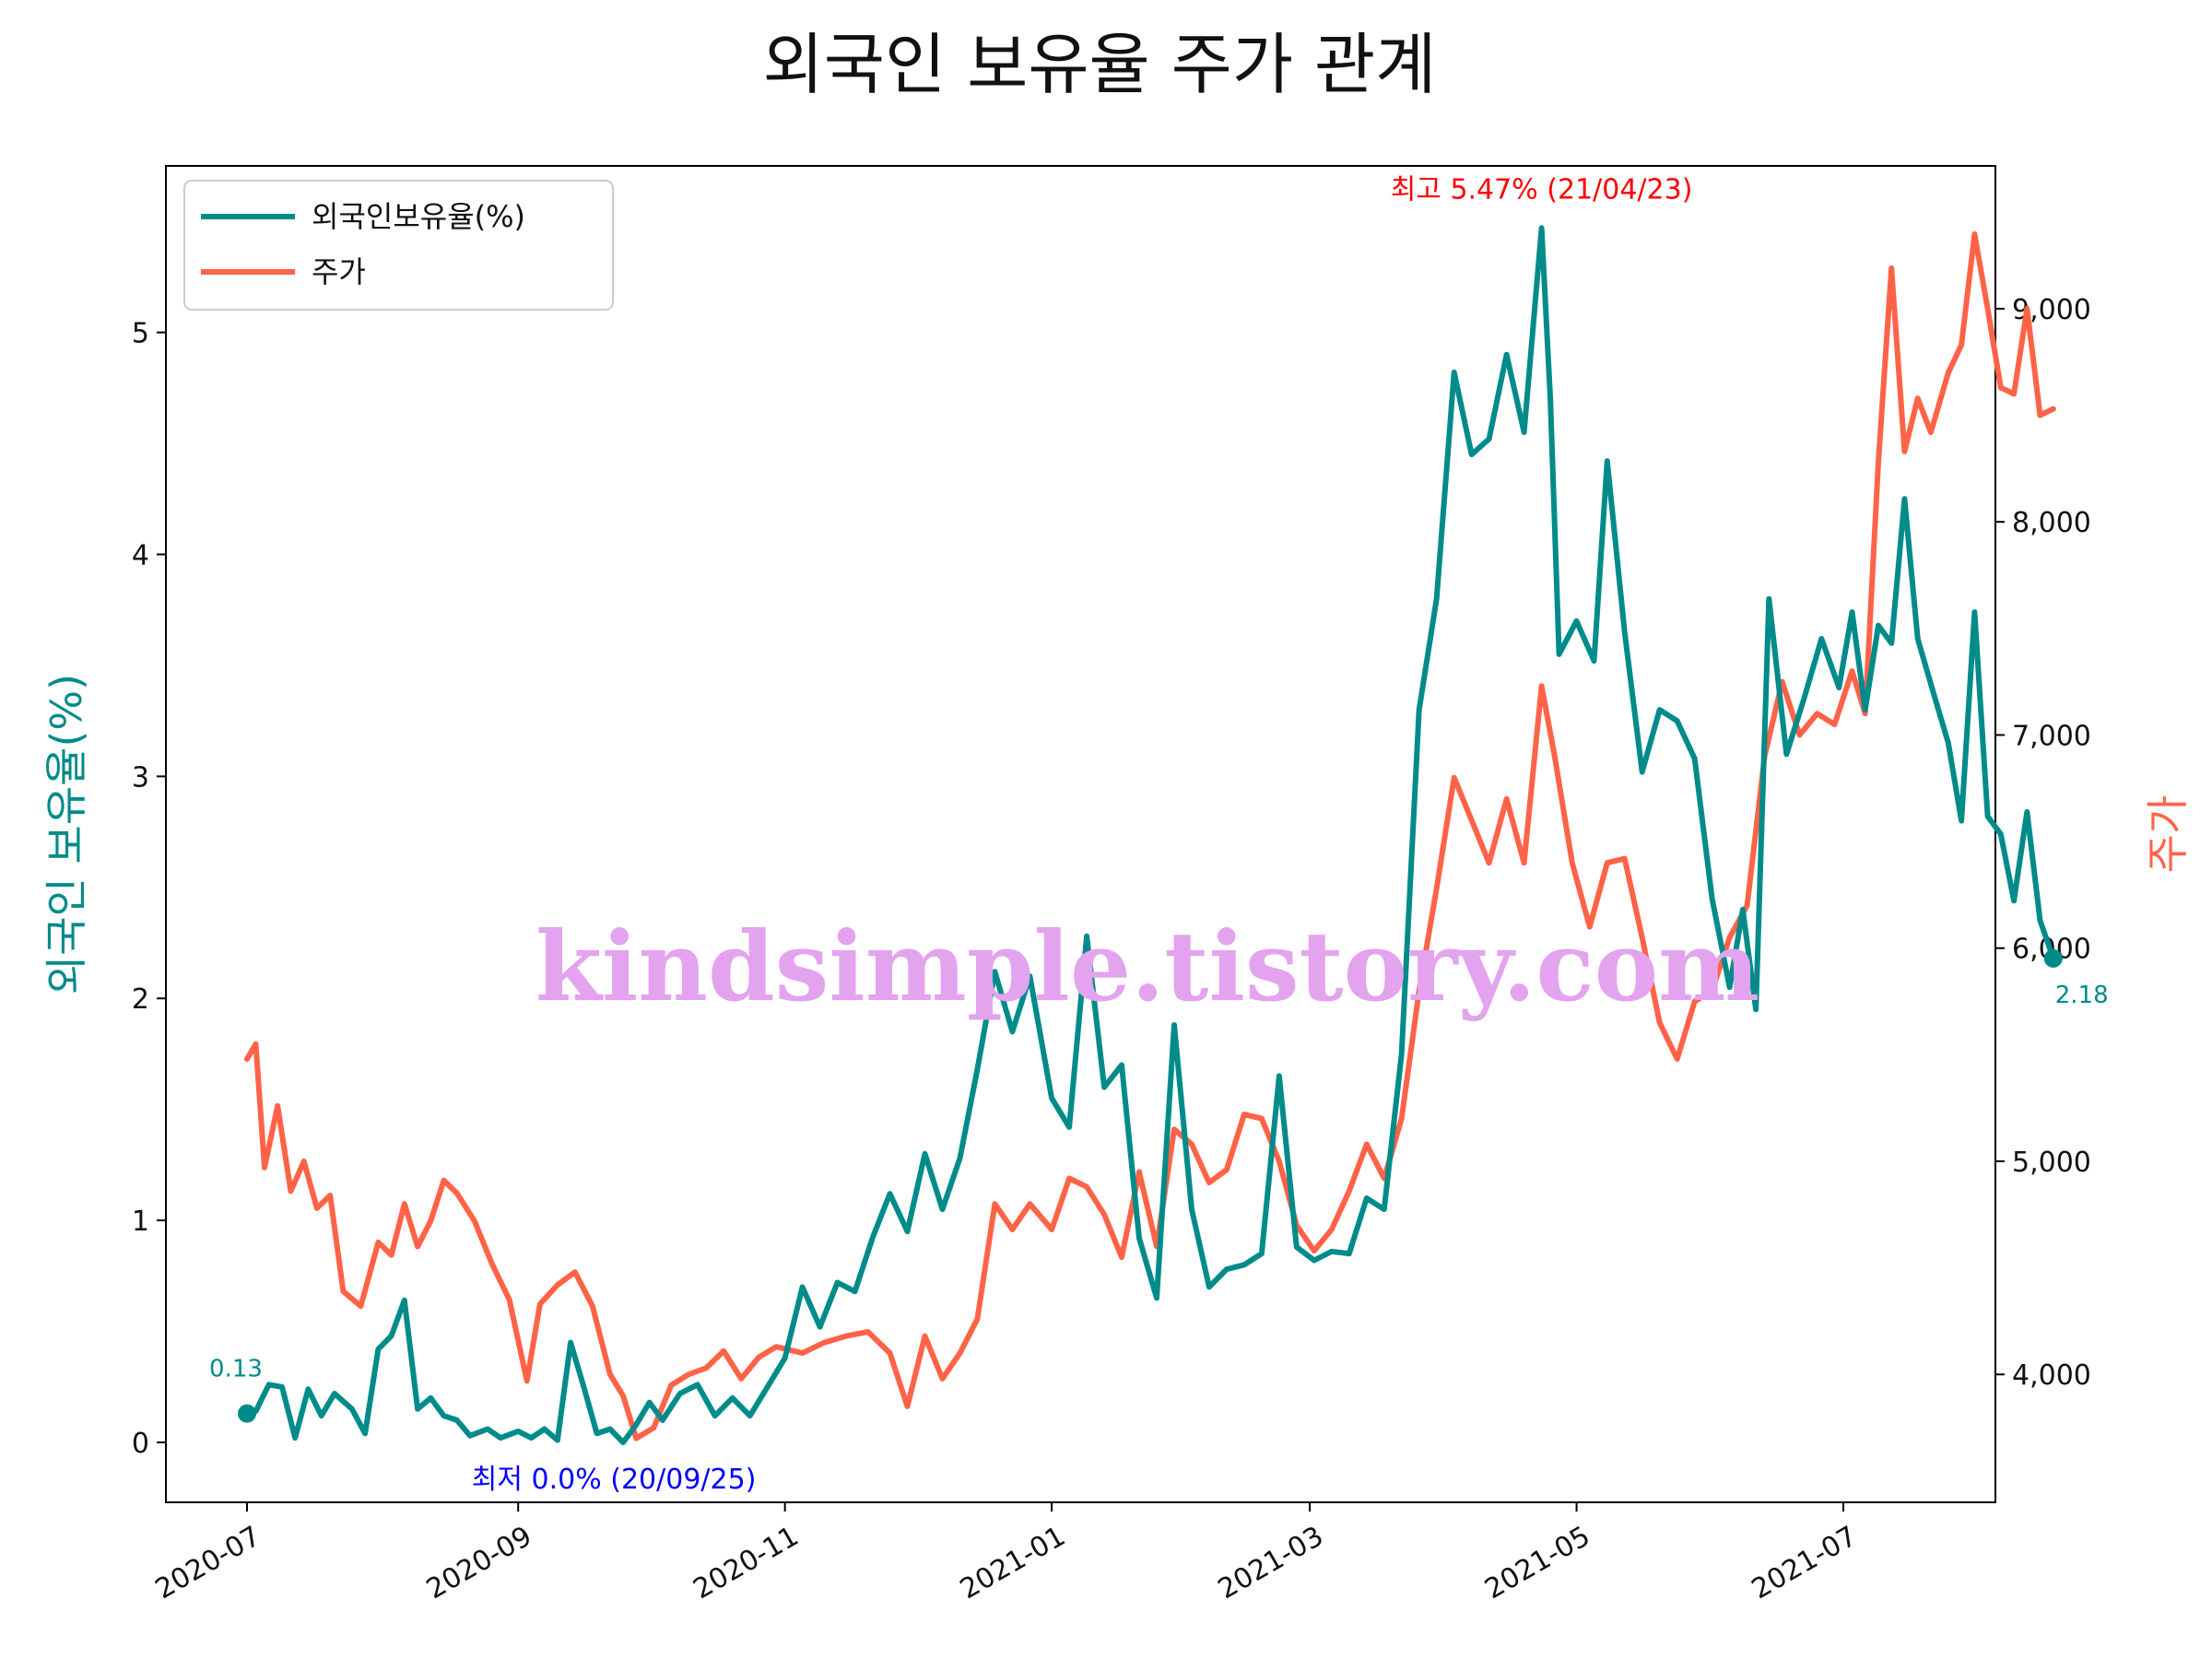 This screenshot has height=1659, width=2212. I want to click on y-right-tick-label: 8,000, so click(2051, 523).